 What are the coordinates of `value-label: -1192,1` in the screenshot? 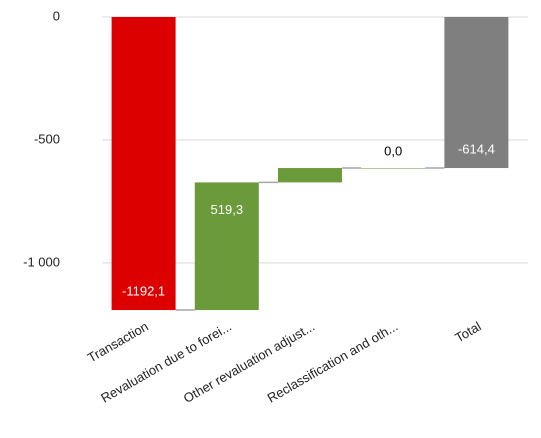 It's located at (143, 290).